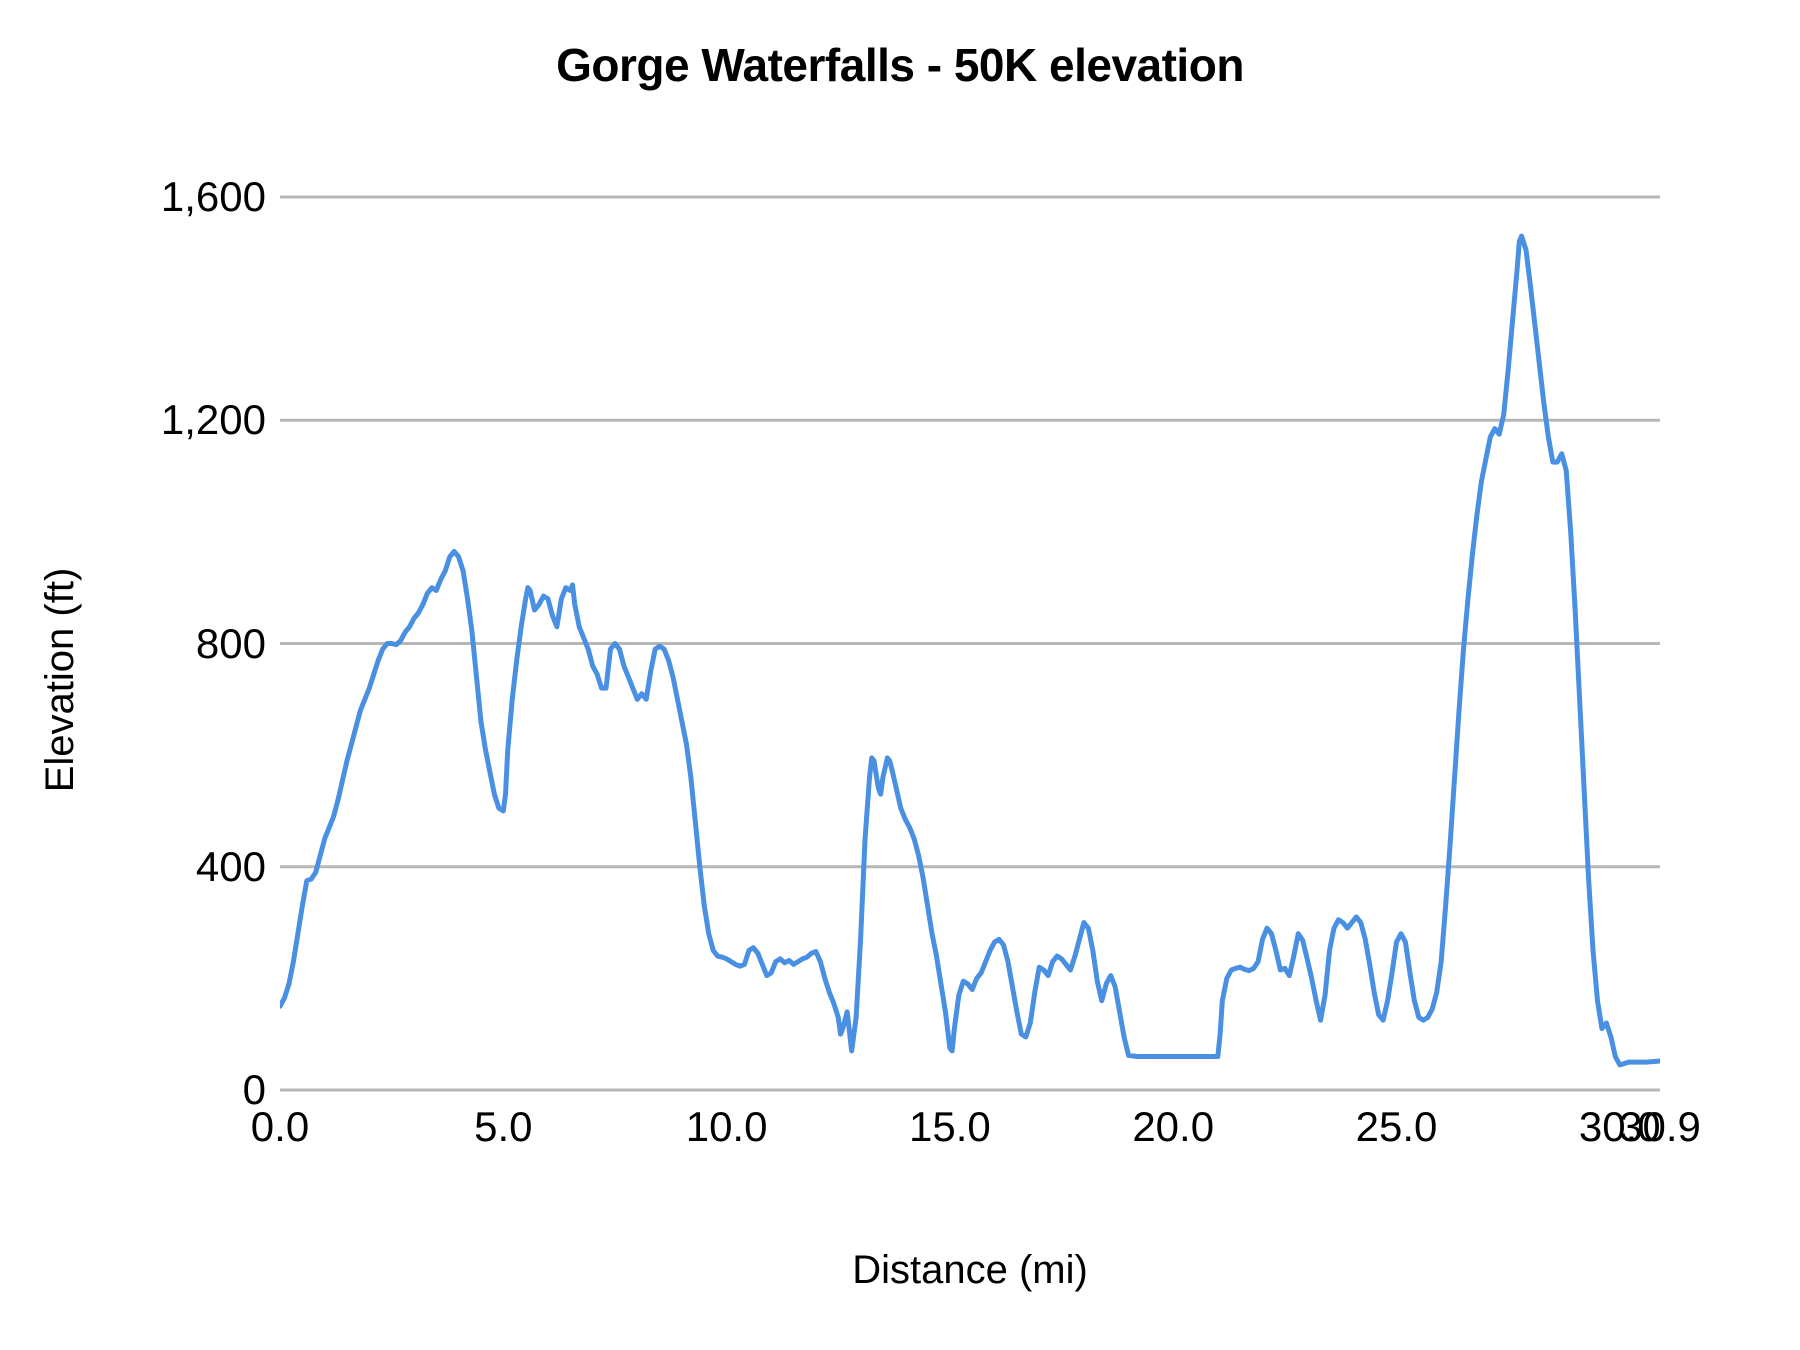 Image resolution: width=1800 pixels, height=1350 pixels. I want to click on y-tick-label: 0, so click(254, 1089).